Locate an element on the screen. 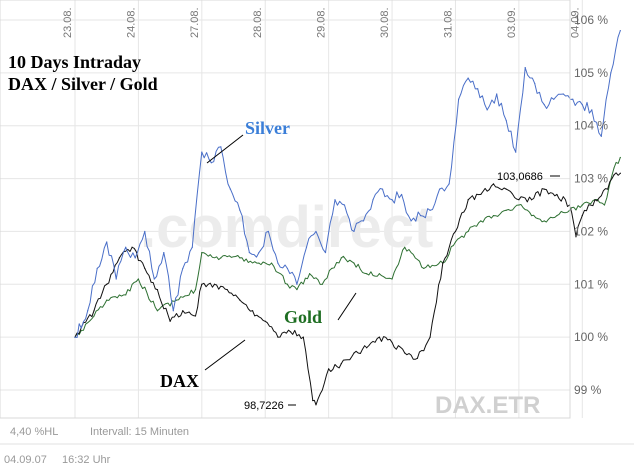 The width and height of the screenshot is (634, 466). y-tick-label: 101 % is located at coordinates (591, 284).